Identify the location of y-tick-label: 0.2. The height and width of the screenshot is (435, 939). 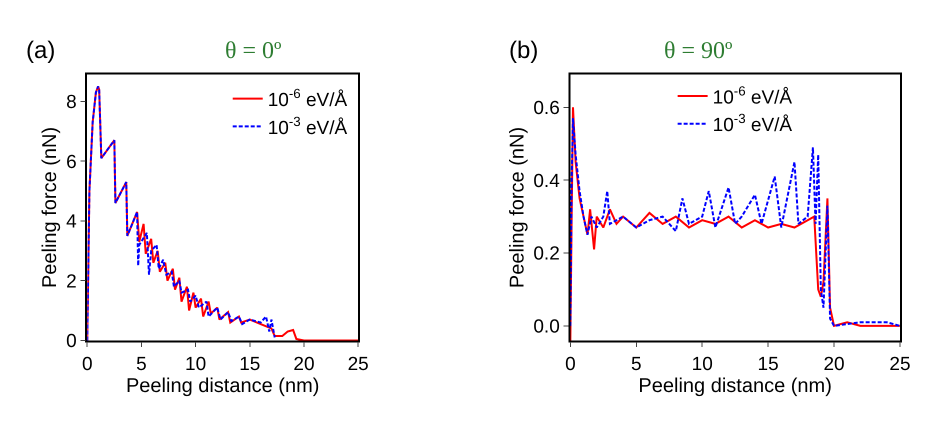
(546, 254).